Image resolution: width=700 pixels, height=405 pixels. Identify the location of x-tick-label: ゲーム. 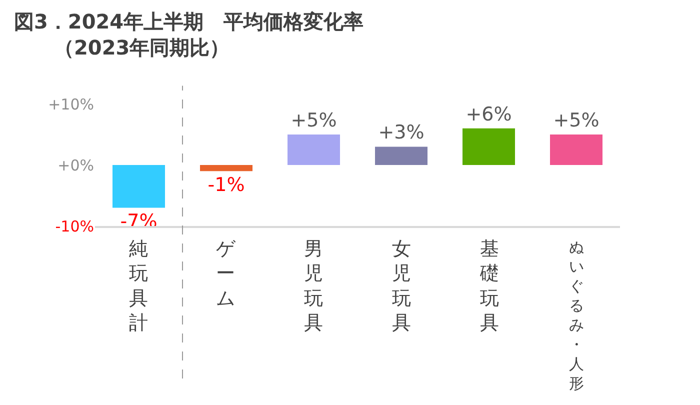
(226, 274).